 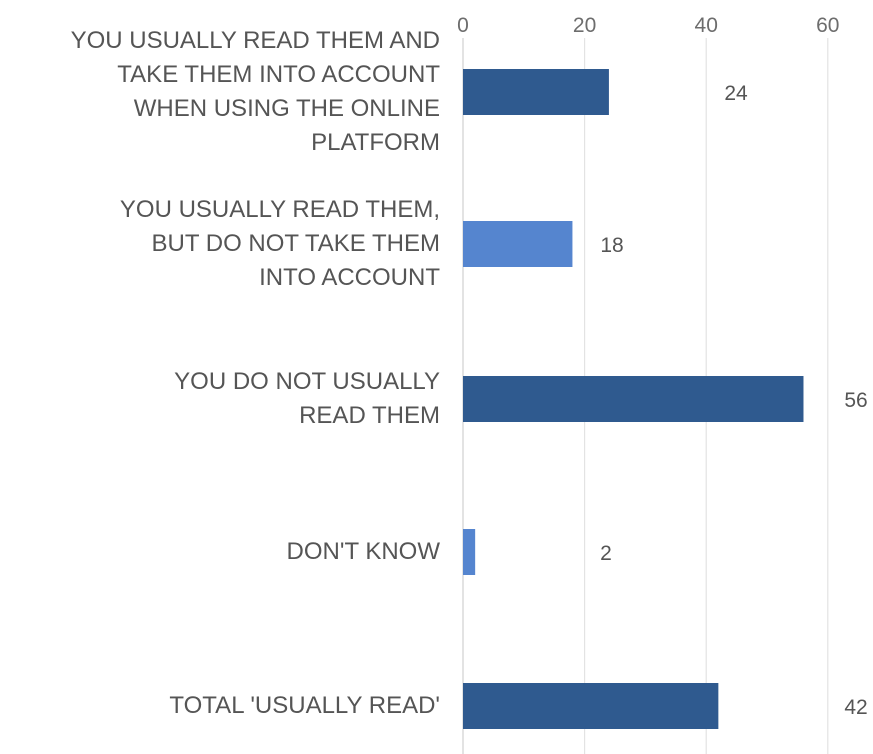 I want to click on category-label-4: DON'T KNOW, so click(x=363, y=551).